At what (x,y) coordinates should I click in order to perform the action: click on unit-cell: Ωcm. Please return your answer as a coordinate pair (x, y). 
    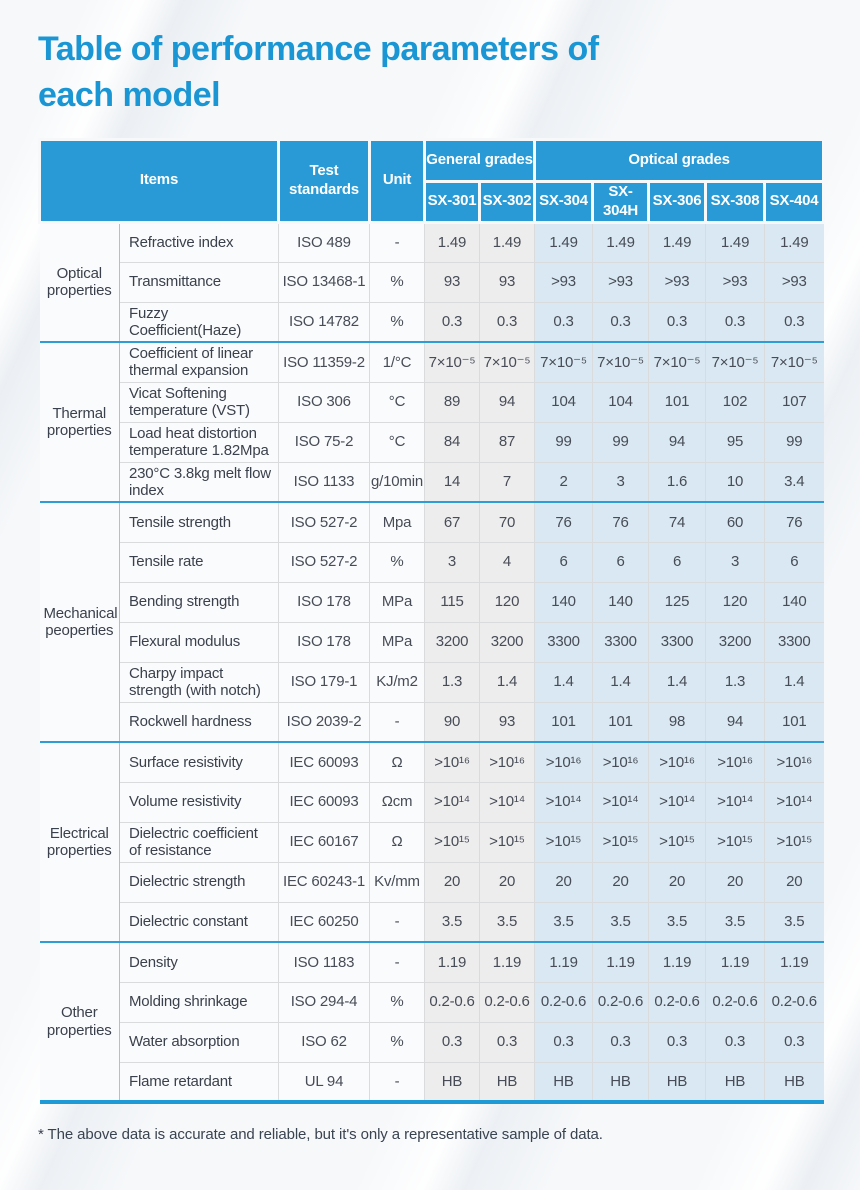
    Looking at the image, I should click on (397, 802).